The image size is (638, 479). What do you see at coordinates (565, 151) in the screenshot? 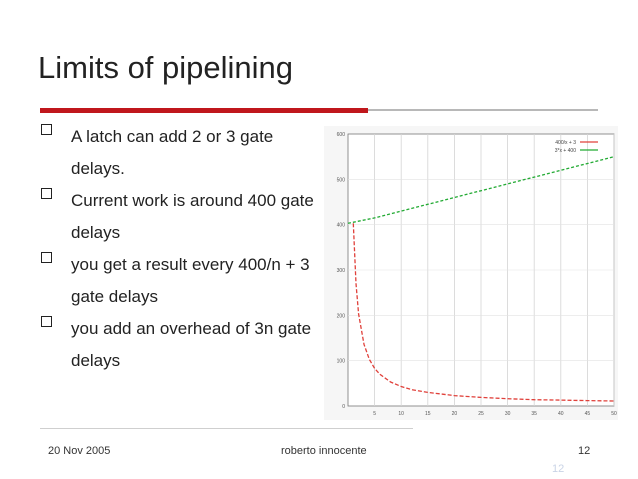
I see `legend-label: 3*x + 400` at bounding box center [565, 151].